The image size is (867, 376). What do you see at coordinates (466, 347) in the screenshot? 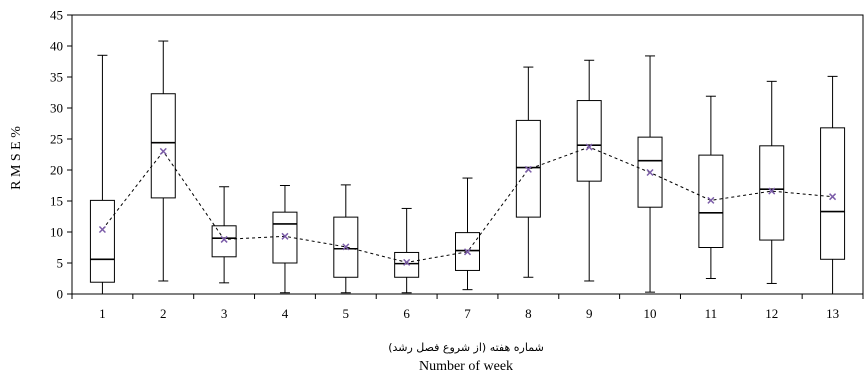
I see `x-axis-title-persian: شماره هفته (از شروع فصل رشد)` at bounding box center [466, 347].